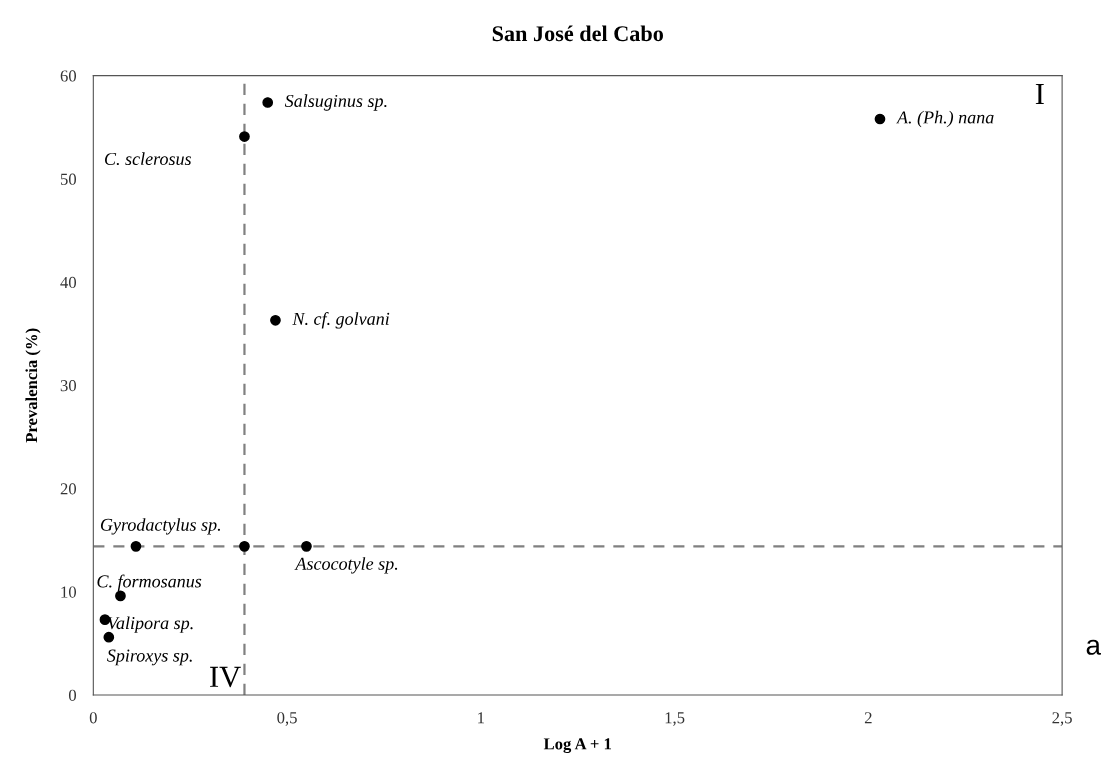  Describe the element at coordinates (481, 718) in the screenshot. I see `x-tick-label: 1` at that location.